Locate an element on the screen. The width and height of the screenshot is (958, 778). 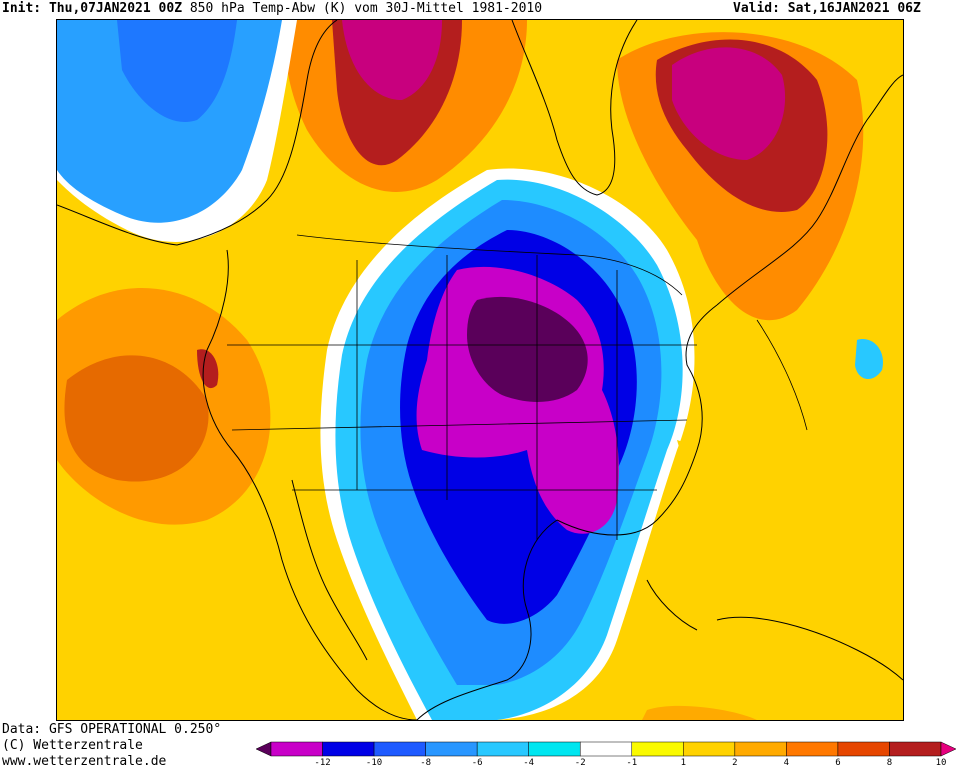
field-south-warm is located at coordinates (699, 712).